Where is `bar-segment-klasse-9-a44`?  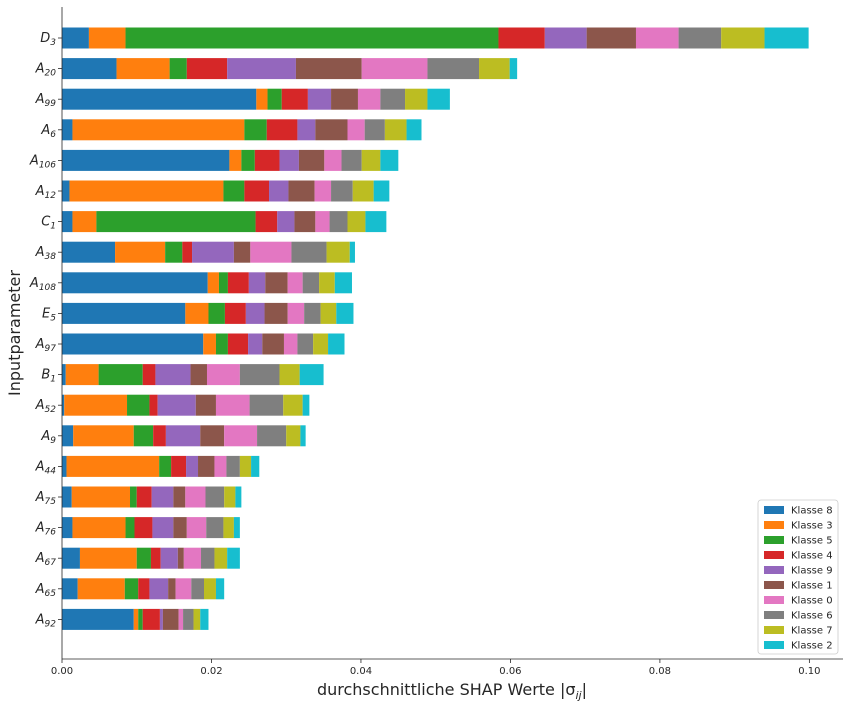 bar-segment-klasse-9-a44 is located at coordinates (192, 466).